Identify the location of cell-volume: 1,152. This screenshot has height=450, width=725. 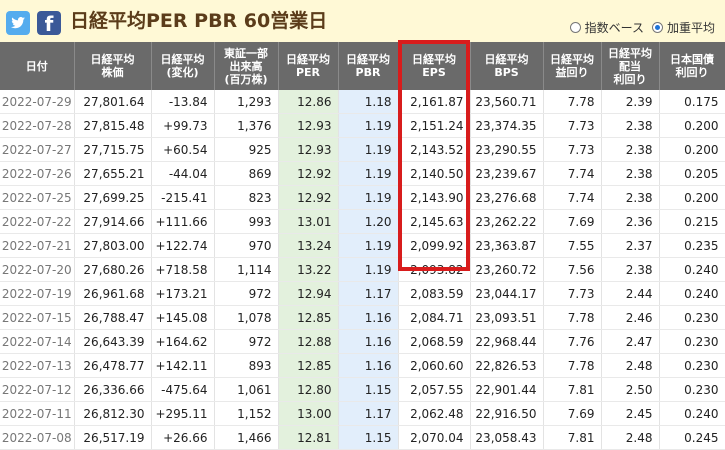
(246, 413).